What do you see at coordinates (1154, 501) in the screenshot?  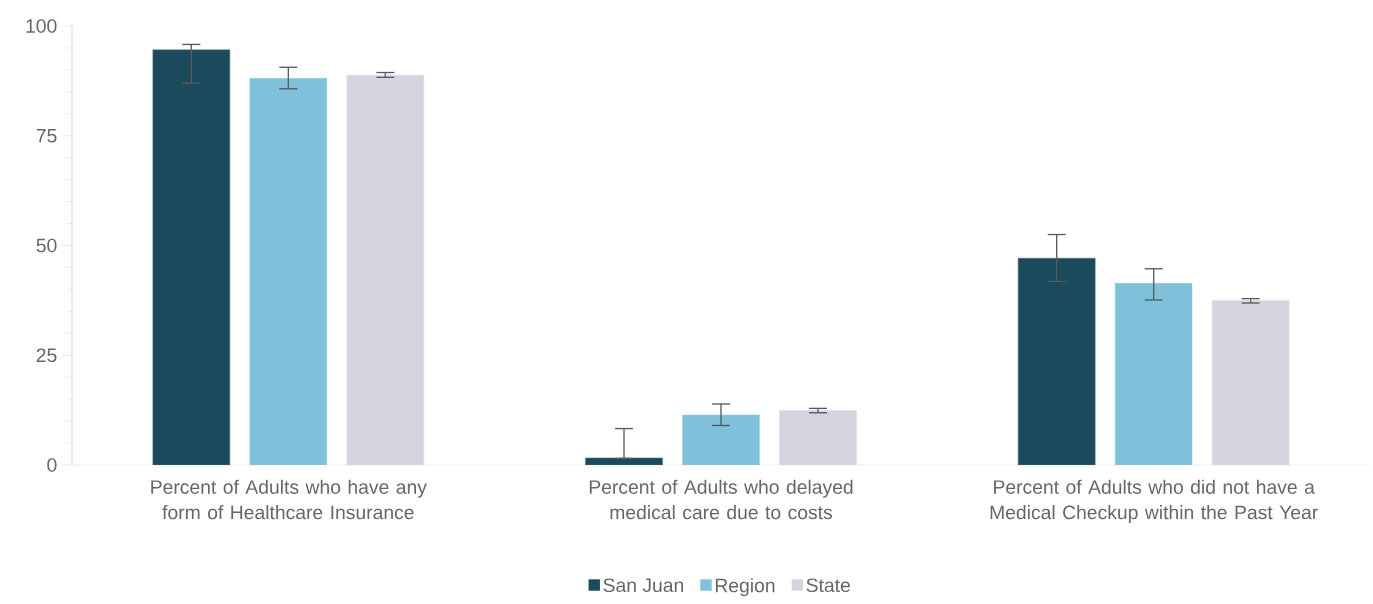 I see `x-tick-label: Percent of Adults who did not have a Medical Checkup within the Past Year` at bounding box center [1154, 501].